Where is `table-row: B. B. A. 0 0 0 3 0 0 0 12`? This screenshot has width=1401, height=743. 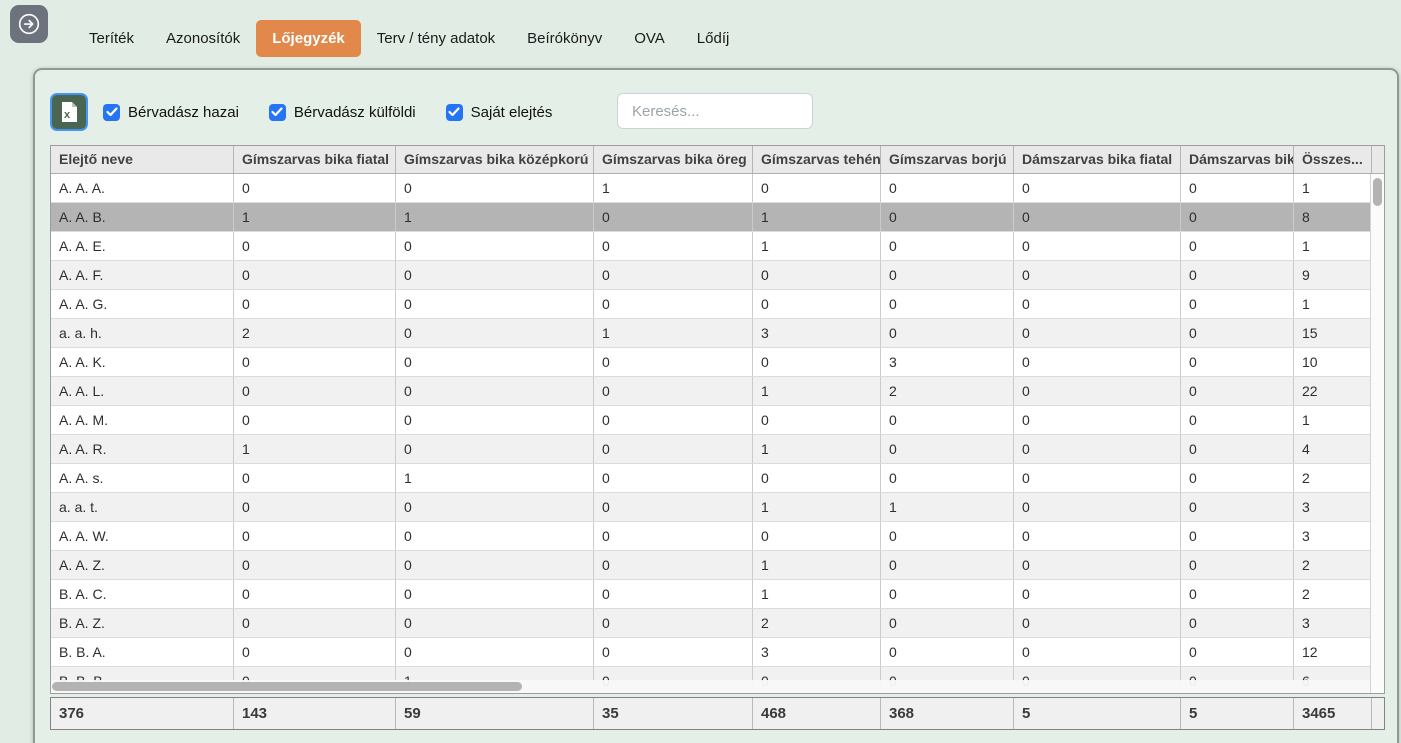 table-row: B. B. A. 0 0 0 3 0 0 0 12 is located at coordinates (711, 652).